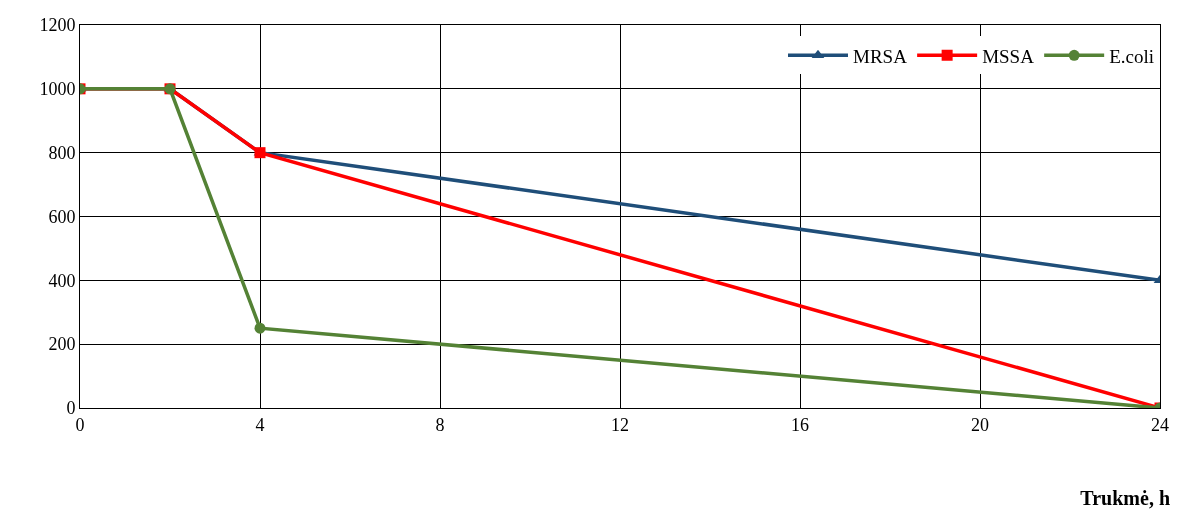 This screenshot has height=512, width=1177. What do you see at coordinates (1132, 56) in the screenshot?
I see `legend-label: E.coli` at bounding box center [1132, 56].